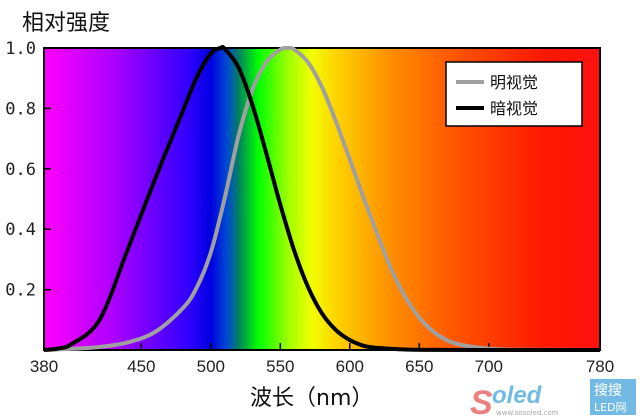 The width and height of the screenshot is (640, 417). I want to click on x-tick-label: 650, so click(419, 366).